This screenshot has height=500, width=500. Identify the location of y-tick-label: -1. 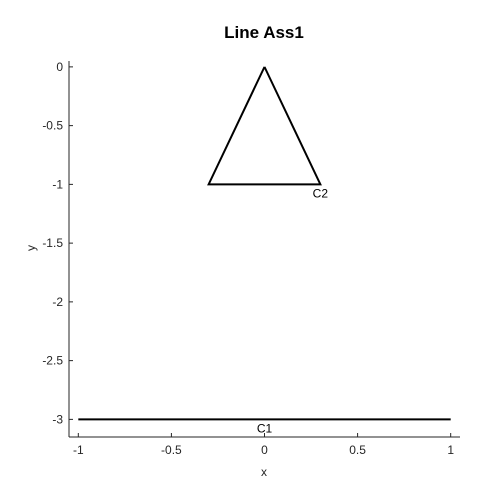
(57, 184).